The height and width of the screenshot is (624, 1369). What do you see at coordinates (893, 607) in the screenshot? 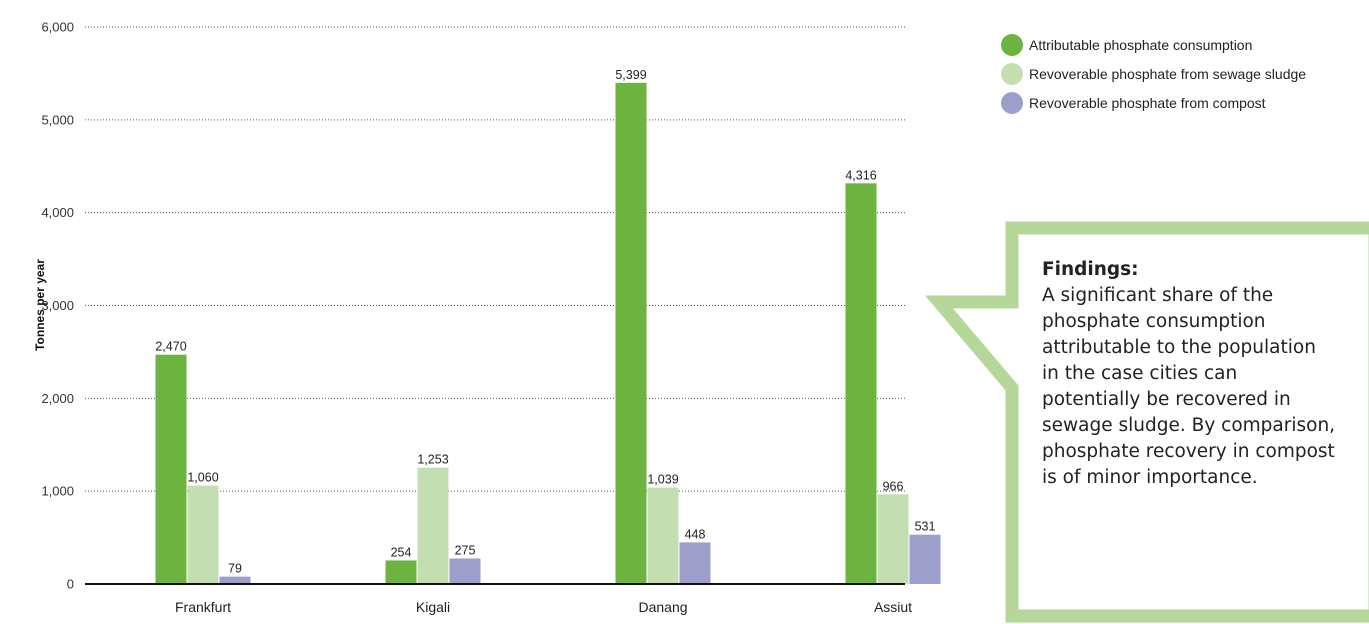
I see `x-category-label: Assiut` at bounding box center [893, 607].